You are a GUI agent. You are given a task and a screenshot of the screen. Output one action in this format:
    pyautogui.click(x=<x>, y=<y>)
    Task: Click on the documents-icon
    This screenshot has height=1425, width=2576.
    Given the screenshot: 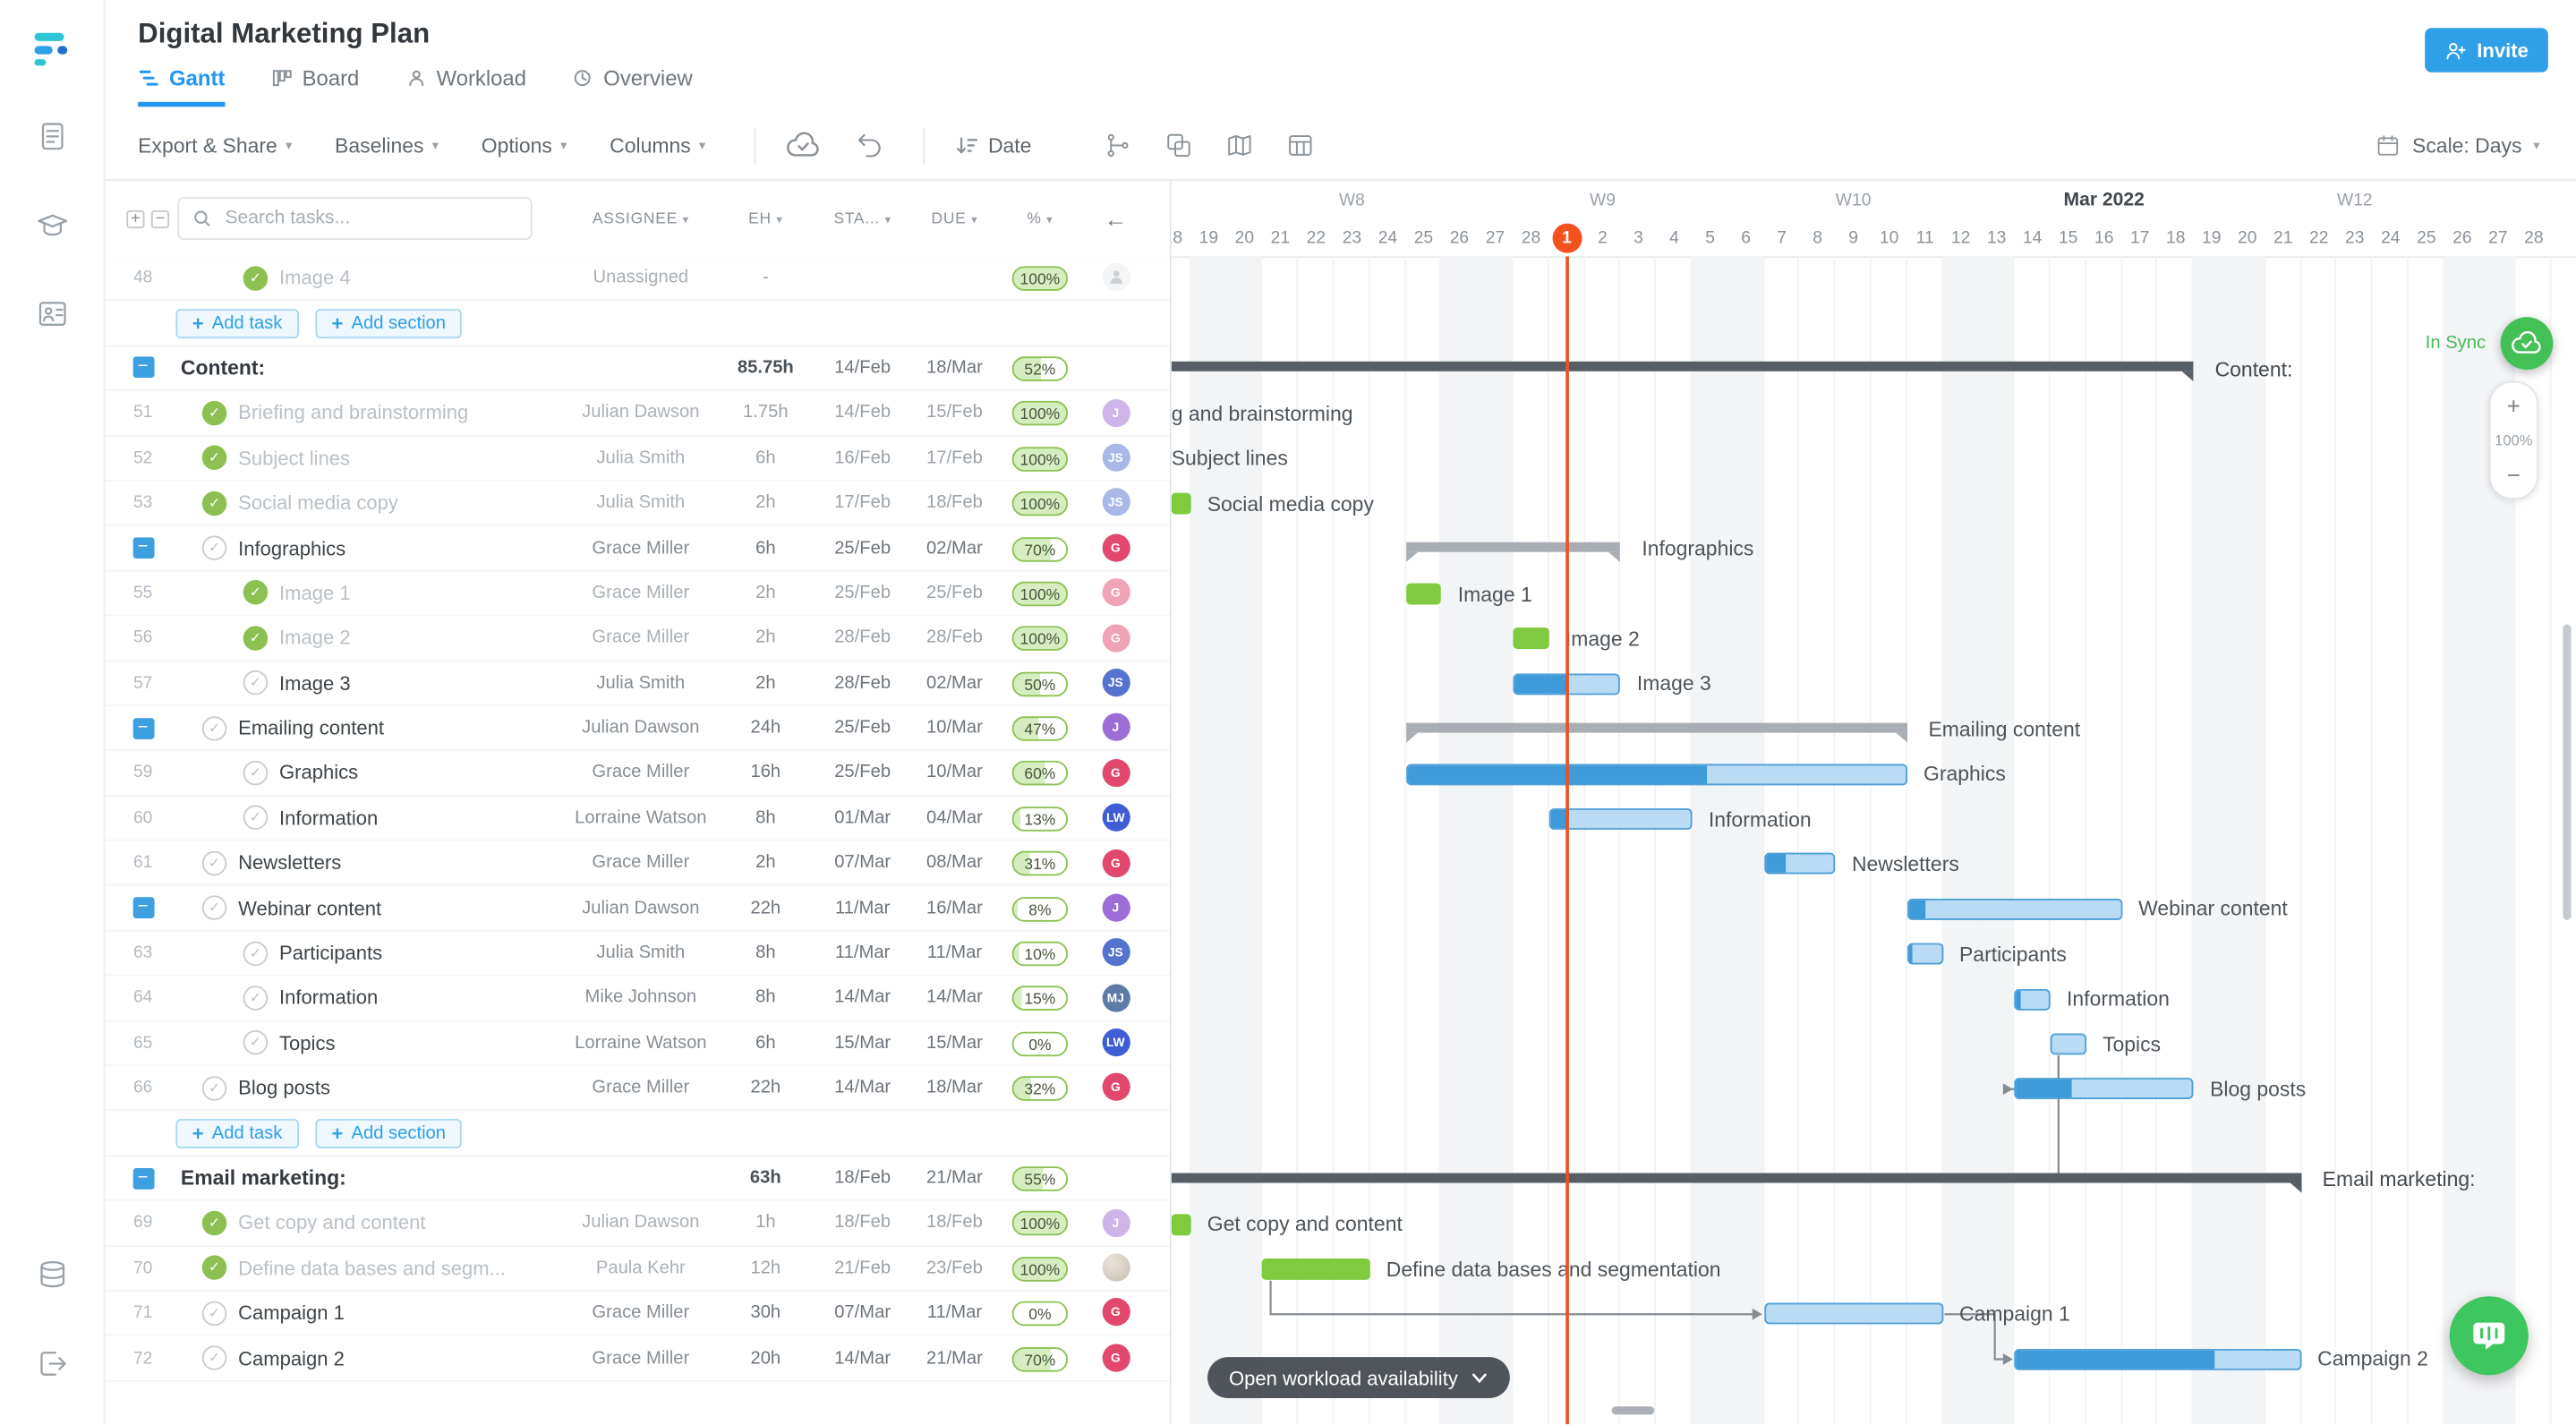 What is the action you would take?
    pyautogui.click(x=52, y=136)
    